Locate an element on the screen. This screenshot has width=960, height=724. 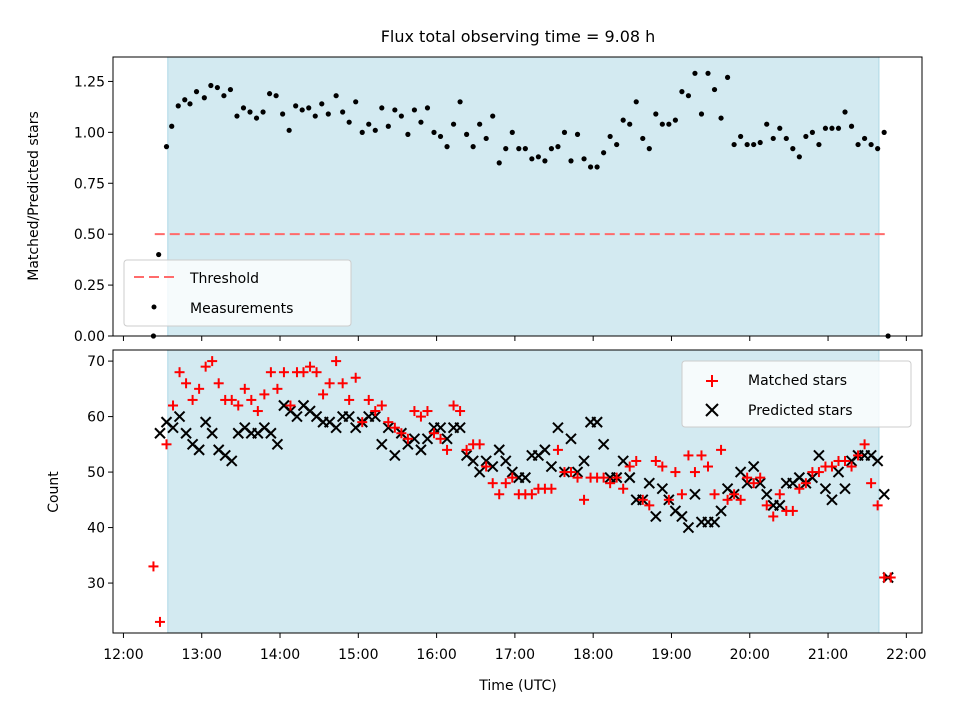
top-y-tick-label: 0.75 is located at coordinates (89, 184).